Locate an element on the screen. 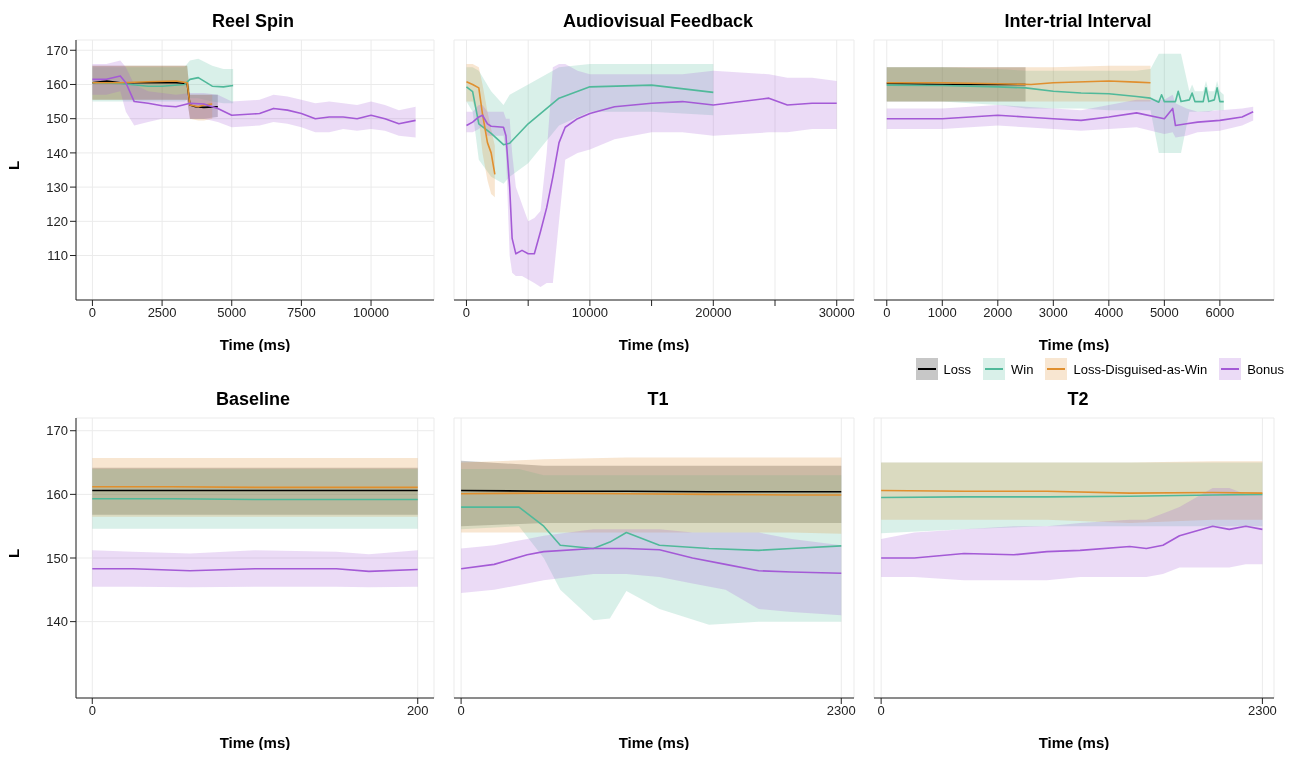  chart-title: Reel Spin is located at coordinates (253, 21).